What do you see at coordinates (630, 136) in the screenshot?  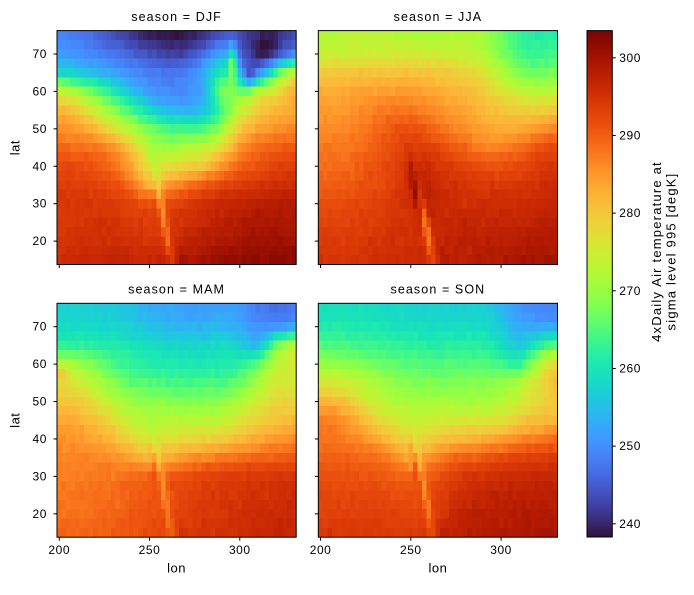 I see `svg-text: 290` at bounding box center [630, 136].